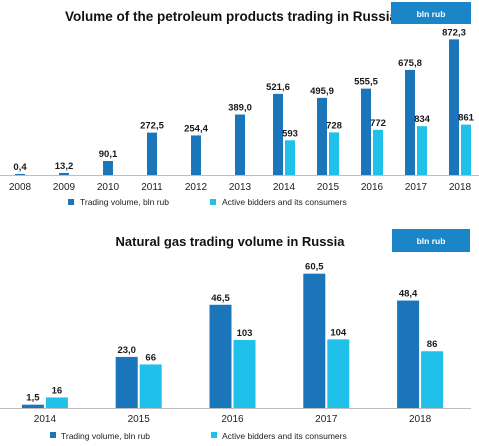 This screenshot has height=446, width=479. What do you see at coordinates (126, 350) in the screenshot?
I see `label-trading-2015: 23,0` at bounding box center [126, 350].